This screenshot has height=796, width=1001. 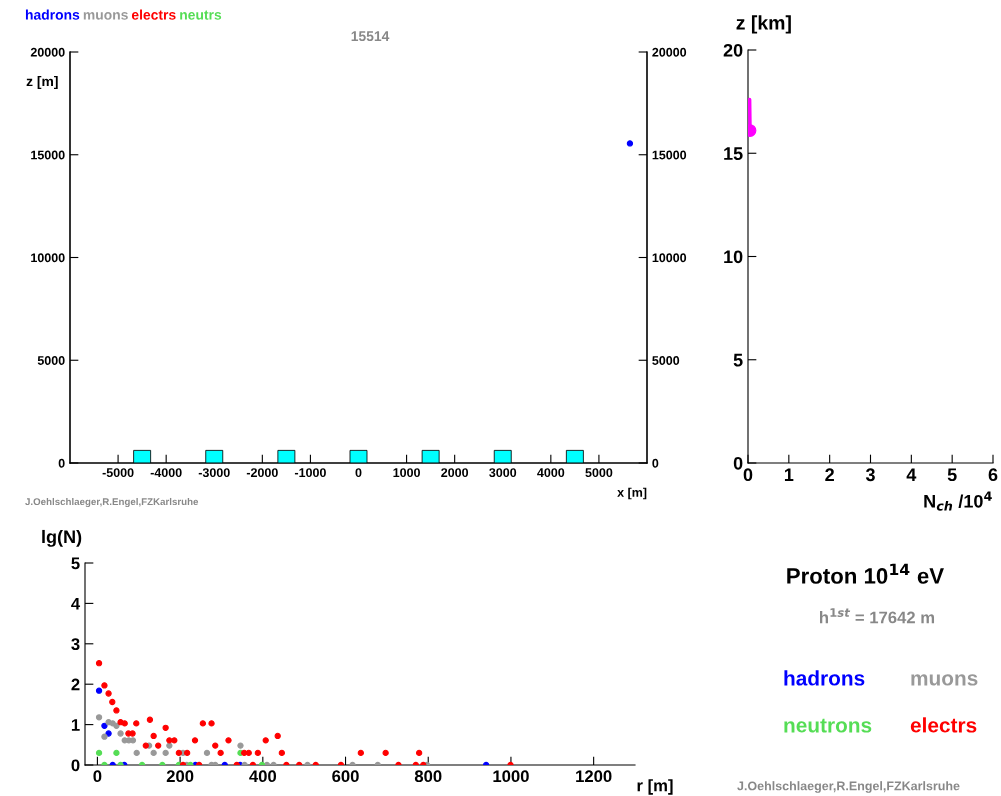 What do you see at coordinates (789, 474) in the screenshot?
I see `x-tick-label: 1` at bounding box center [789, 474].